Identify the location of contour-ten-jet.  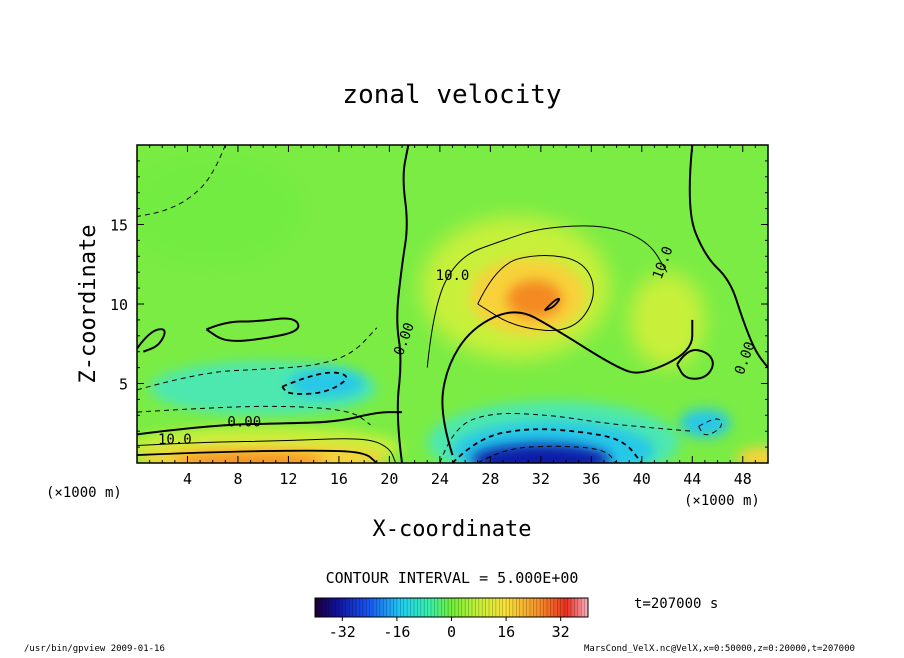
(547, 296).